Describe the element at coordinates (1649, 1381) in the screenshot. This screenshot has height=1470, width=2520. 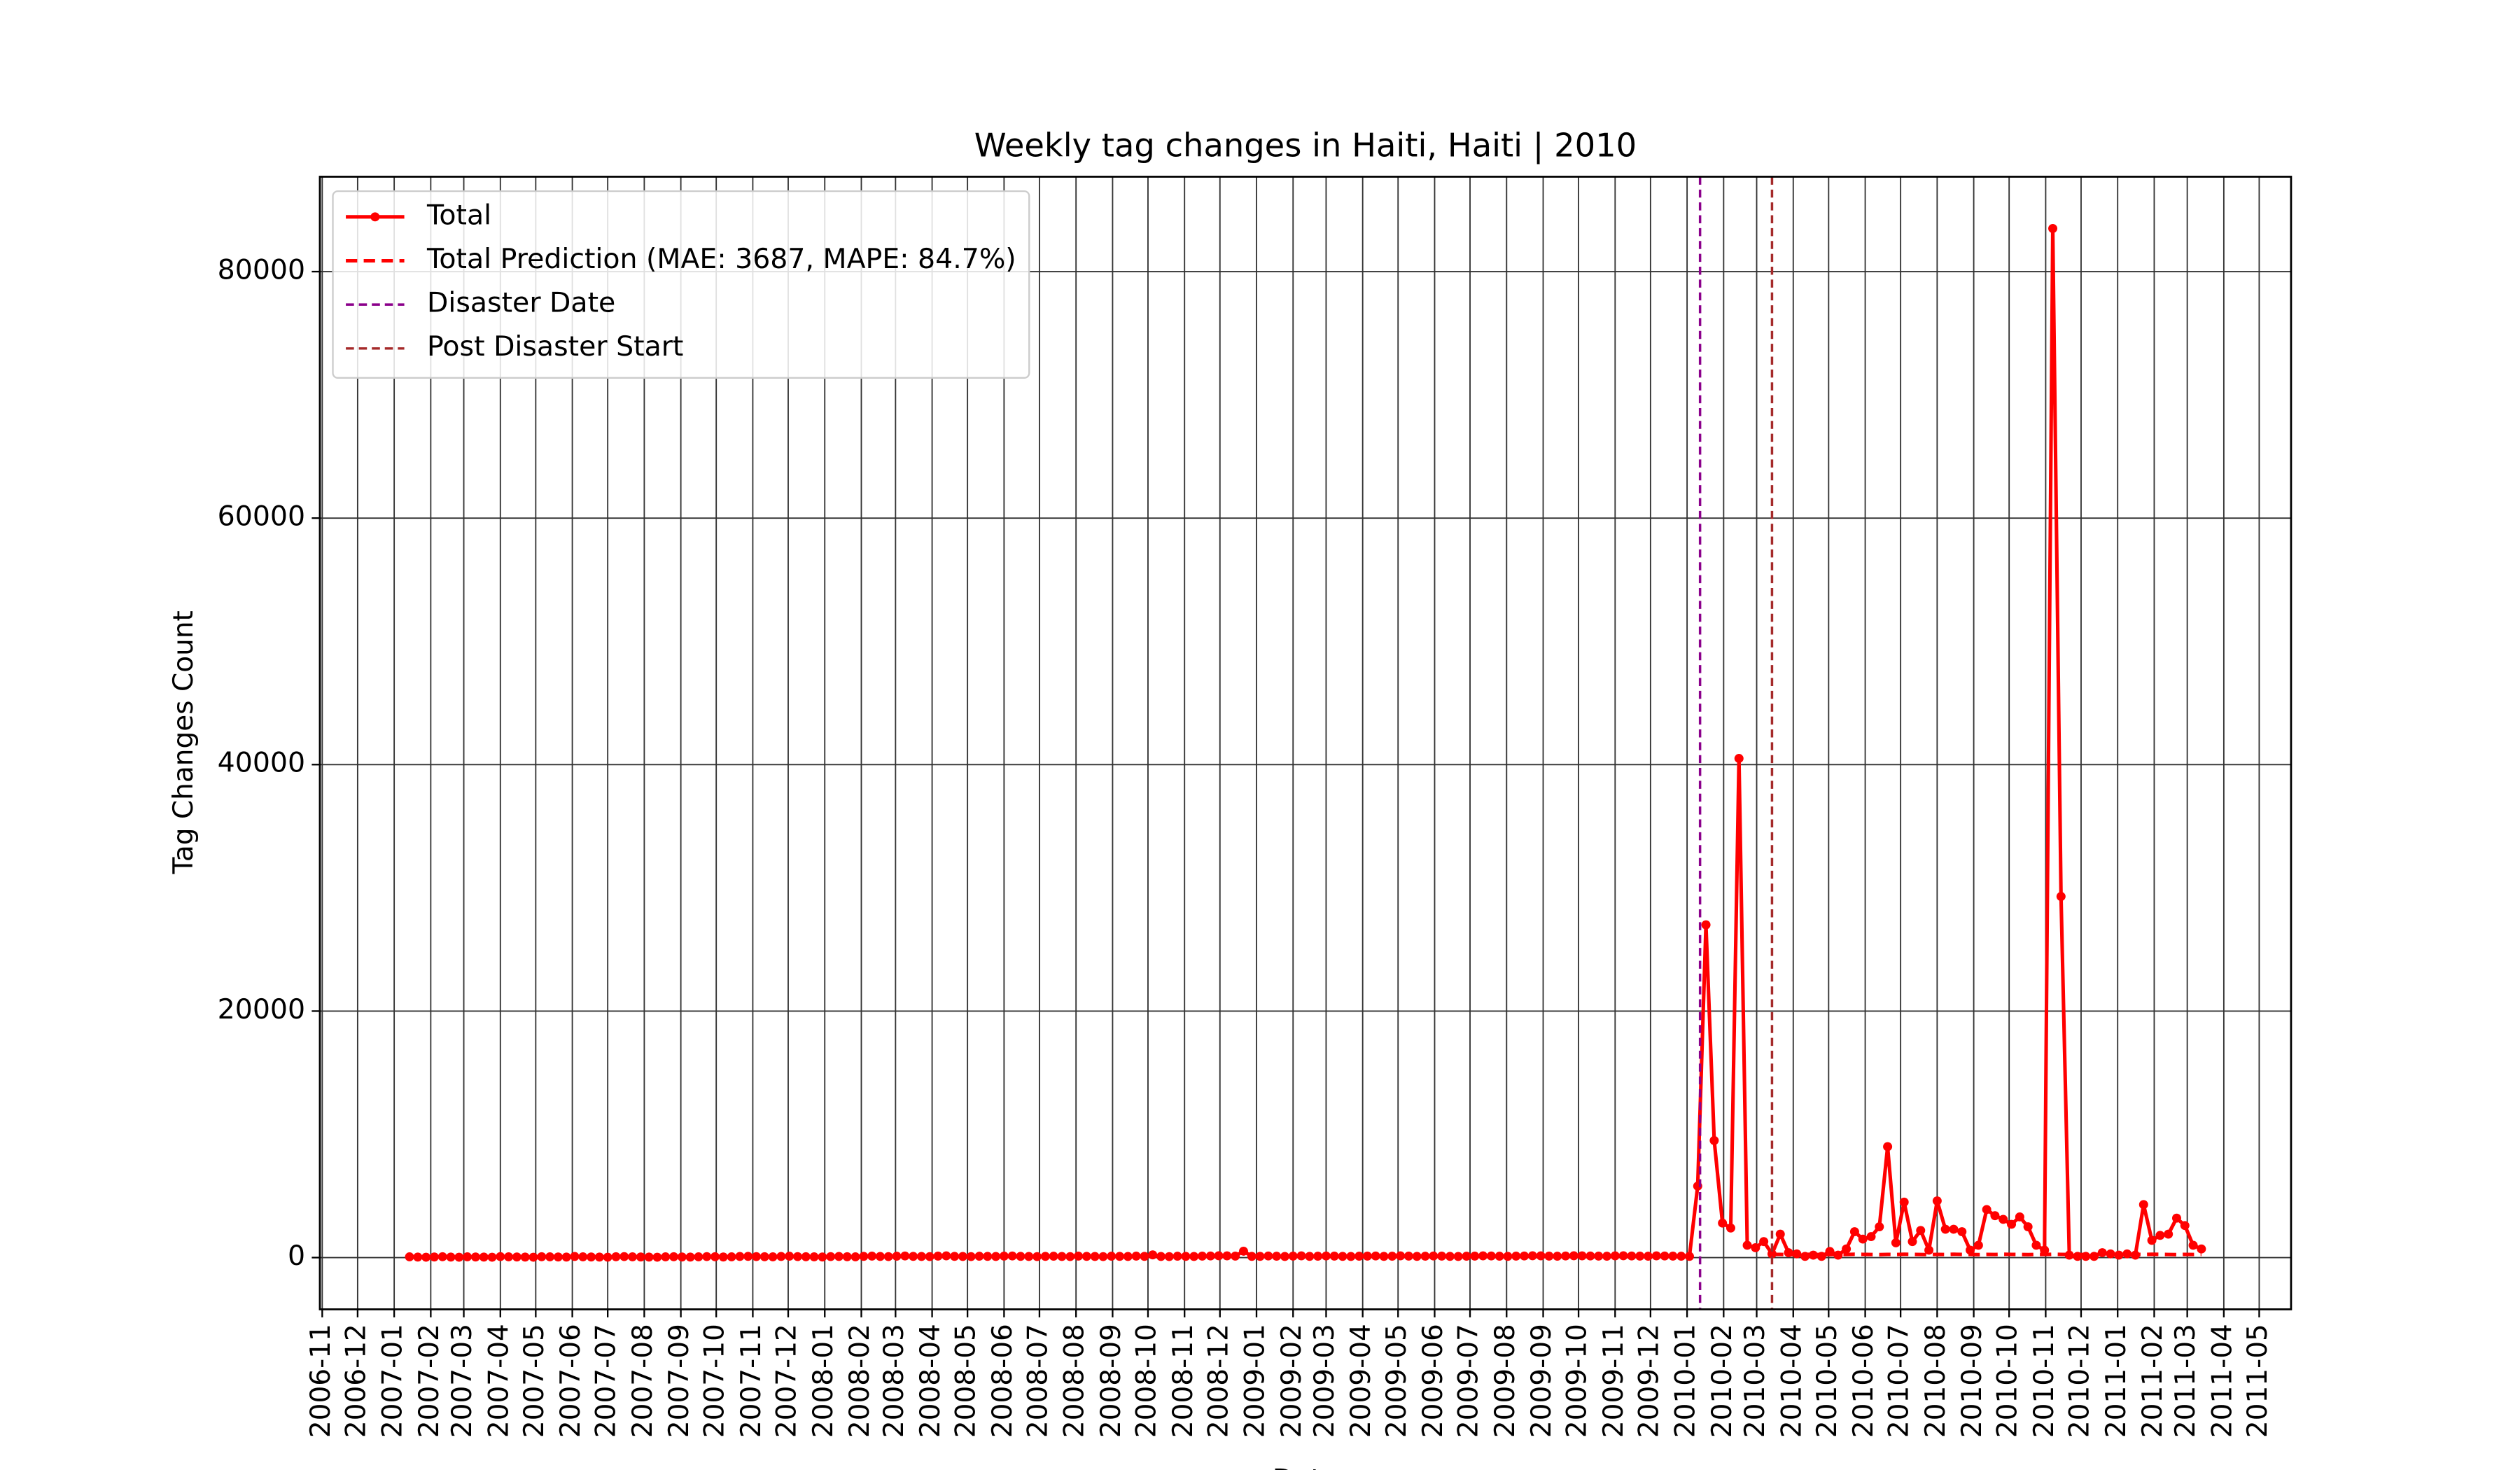
I see `x-tick-label: 2009-12` at that location.